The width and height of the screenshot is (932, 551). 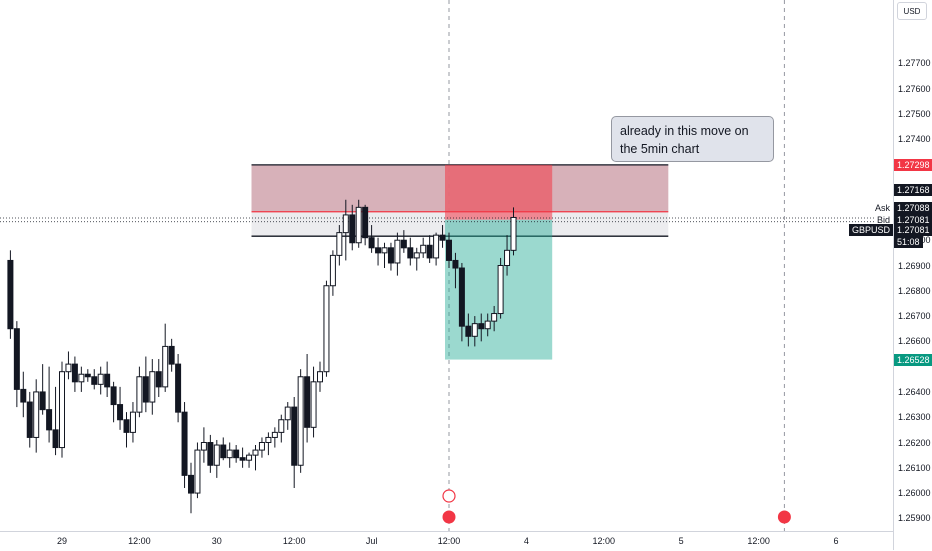 What do you see at coordinates (692, 139) in the screenshot?
I see `annotation-callout: already in this move on the 5min chart` at bounding box center [692, 139].